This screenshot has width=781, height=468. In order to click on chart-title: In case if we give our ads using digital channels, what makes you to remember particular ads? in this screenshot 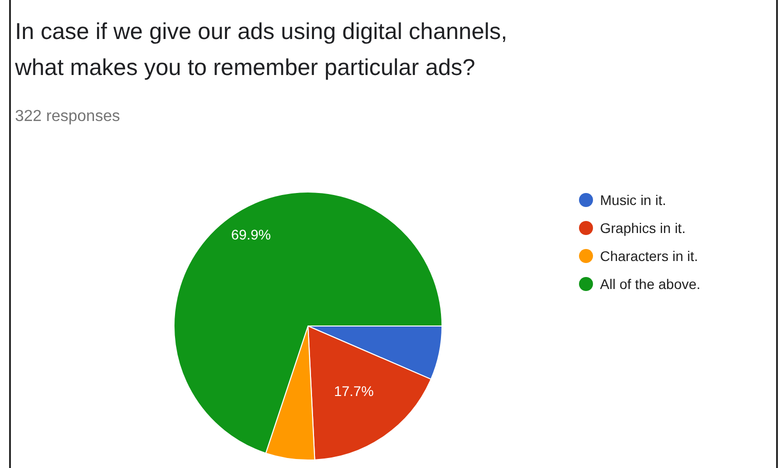, I will do `click(261, 49)`.